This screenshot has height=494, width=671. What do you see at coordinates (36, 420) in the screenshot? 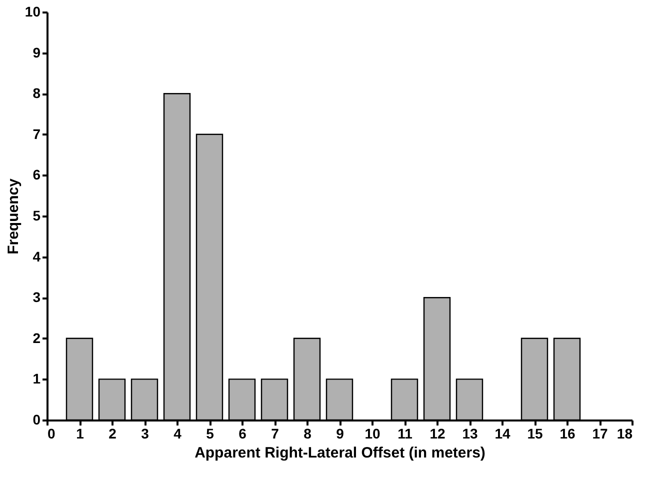
I see `y-tick-label: 0` at bounding box center [36, 420].